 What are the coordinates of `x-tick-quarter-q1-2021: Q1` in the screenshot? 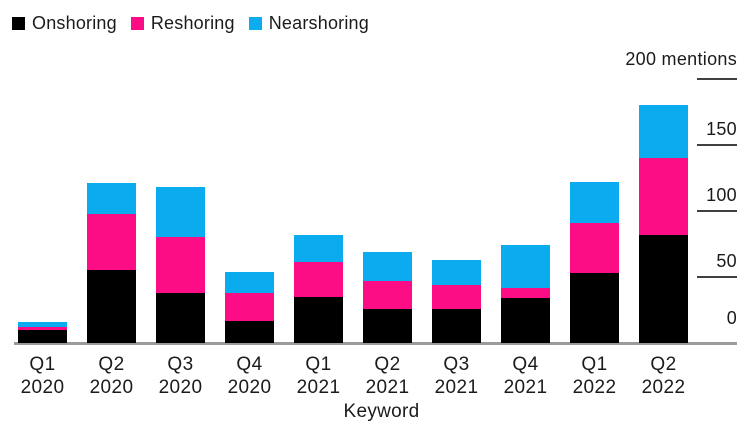 It's located at (318, 364).